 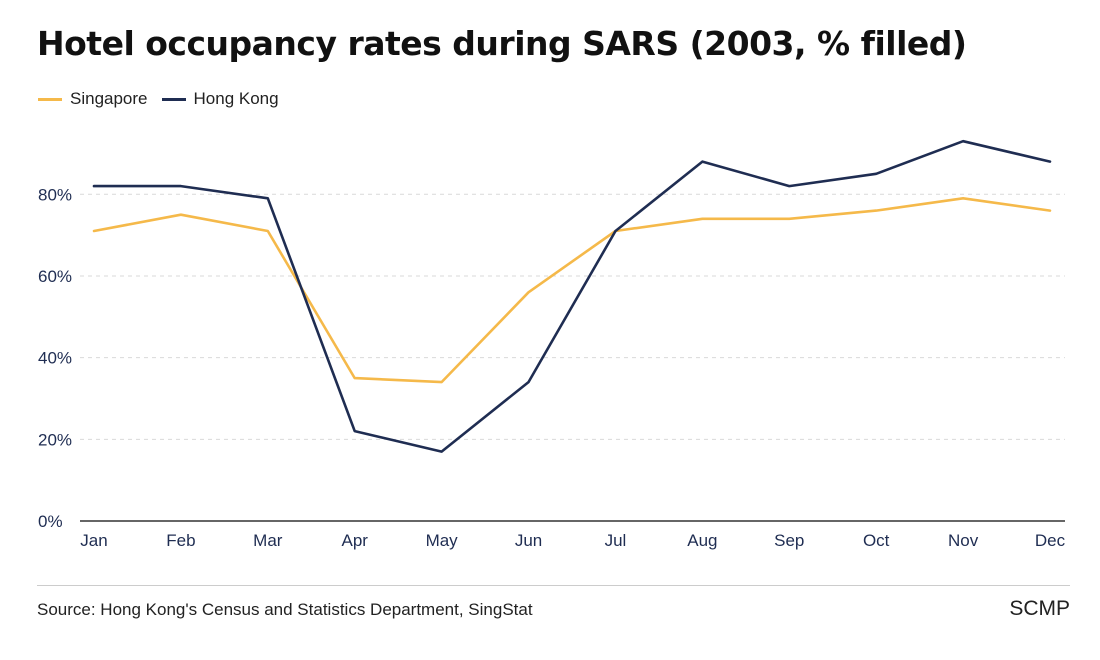 I want to click on x-tick-label-jan: Jan, so click(x=93, y=540).